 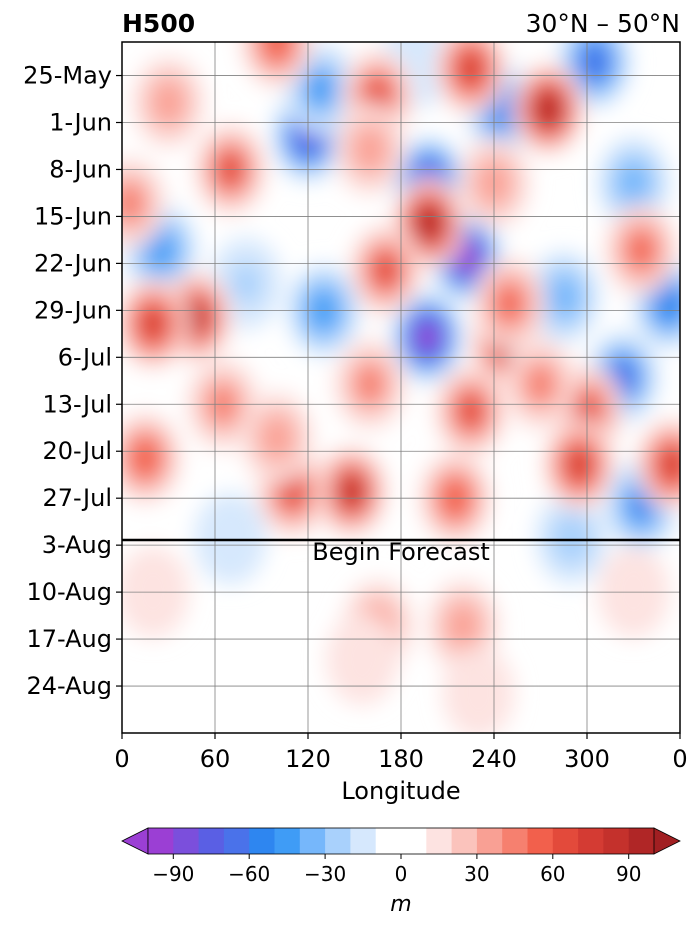 What do you see at coordinates (78, 404) in the screenshot?
I see `y-tick-label: 13-Jul` at bounding box center [78, 404].